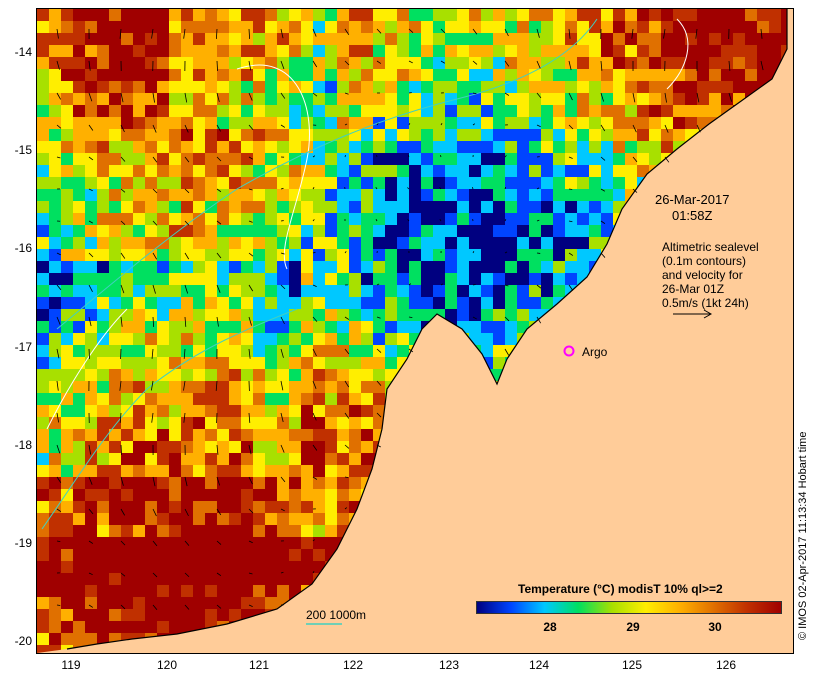  What do you see at coordinates (705, 303) in the screenshot?
I see `altimetry-line: 0.5m/s (1kt 24h)` at bounding box center [705, 303].